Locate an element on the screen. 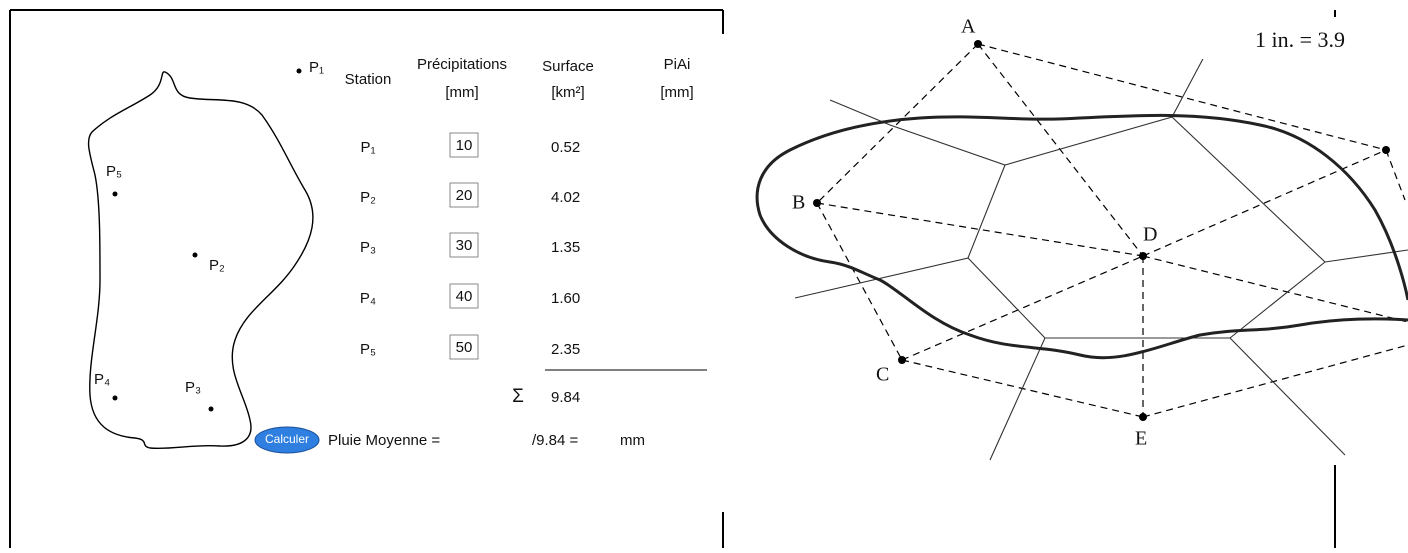 The height and width of the screenshot is (553, 1408). surface-cell: 1.35 is located at coordinates (565, 247).